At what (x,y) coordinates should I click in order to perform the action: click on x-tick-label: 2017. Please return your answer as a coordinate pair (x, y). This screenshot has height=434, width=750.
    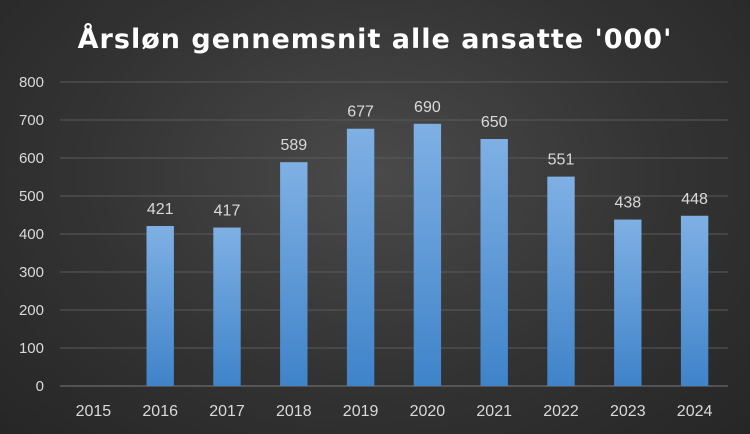
    Looking at the image, I should click on (227, 411).